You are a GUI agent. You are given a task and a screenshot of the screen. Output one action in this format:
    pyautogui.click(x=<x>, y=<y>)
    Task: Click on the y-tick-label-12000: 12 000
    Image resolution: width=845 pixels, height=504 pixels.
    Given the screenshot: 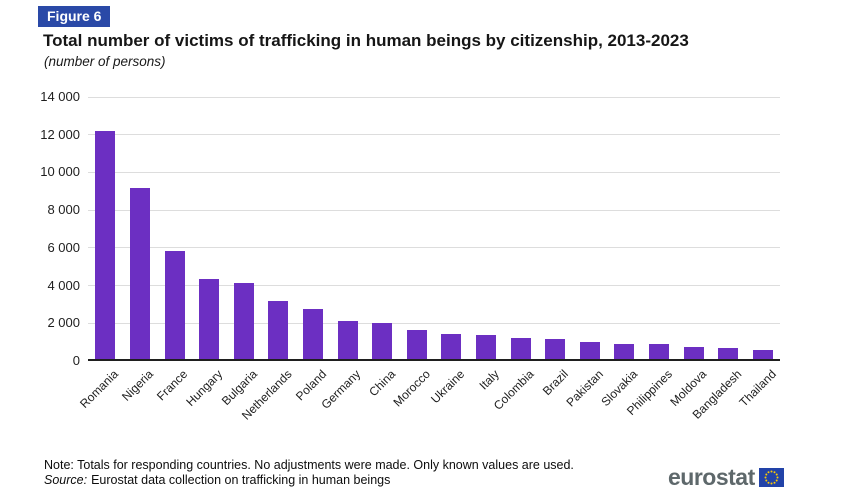 What is the action you would take?
    pyautogui.click(x=60, y=134)
    